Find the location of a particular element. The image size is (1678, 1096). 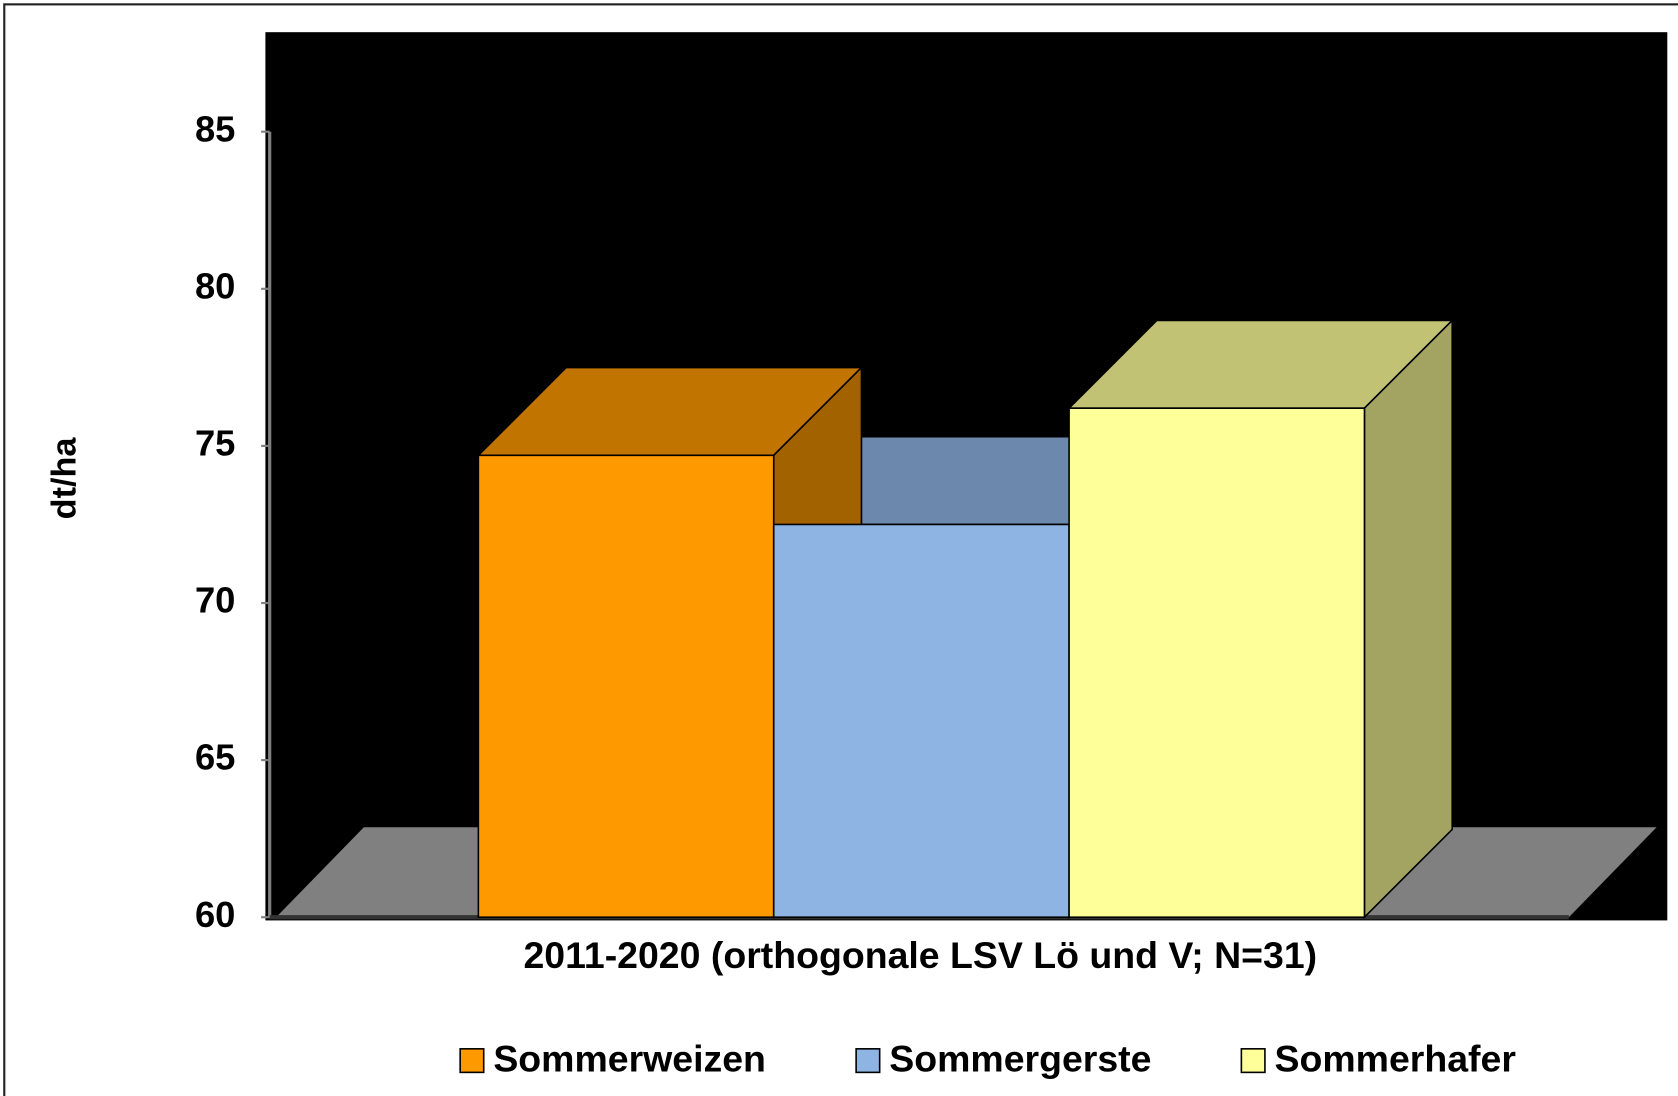

bar-side is located at coordinates (1408, 619).